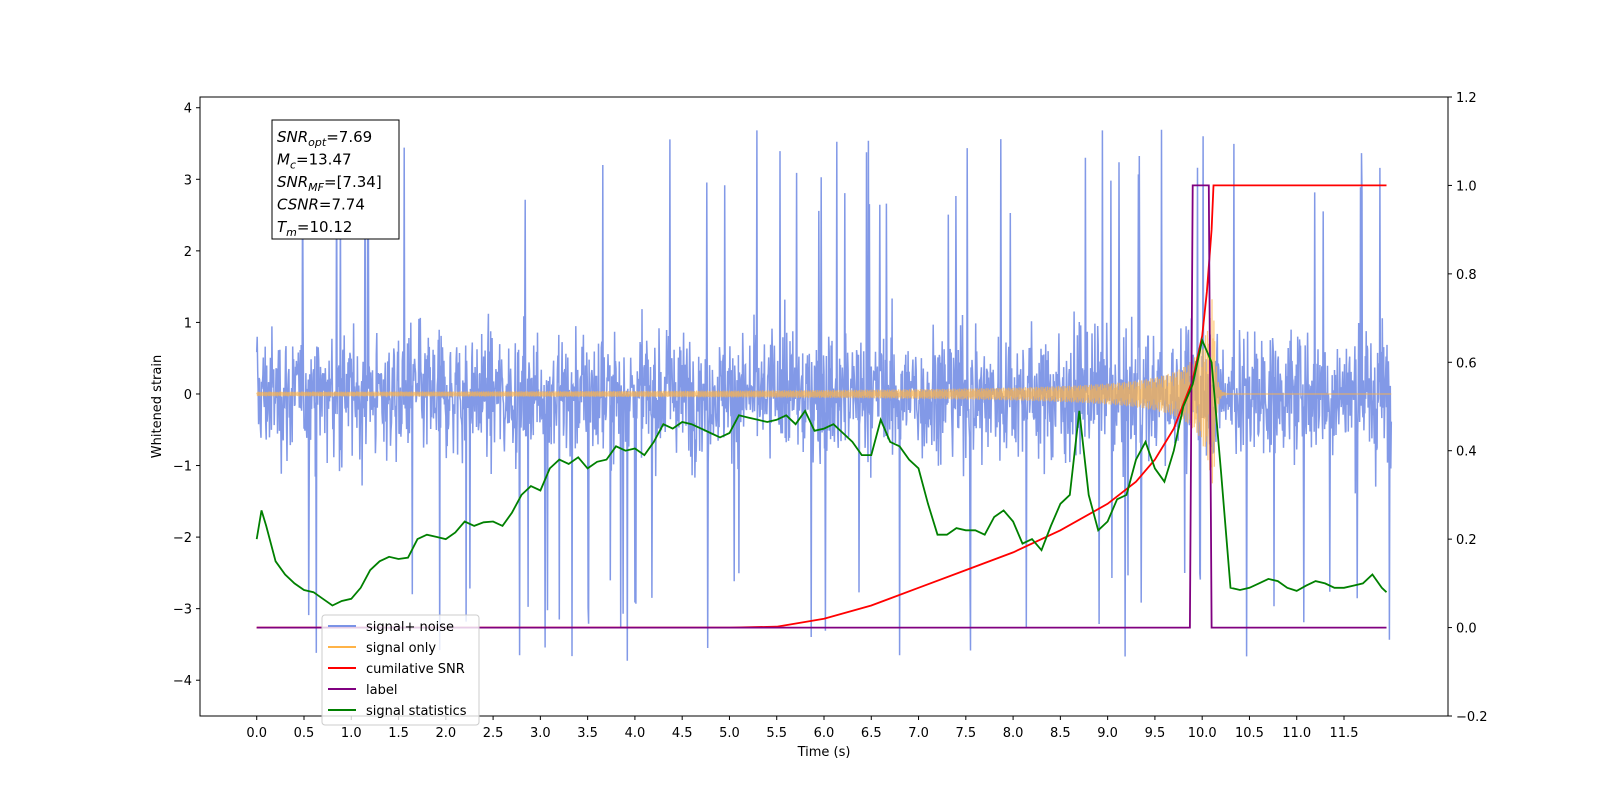 Image resolution: width=1600 pixels, height=800 pixels. I want to click on legend-label: signal statistics, so click(416, 711).